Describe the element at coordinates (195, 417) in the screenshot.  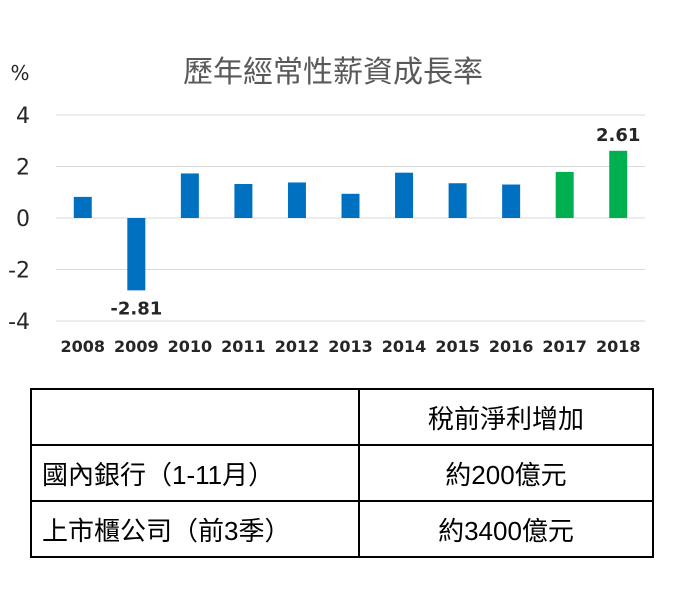
I see `table-header-cell` at that location.